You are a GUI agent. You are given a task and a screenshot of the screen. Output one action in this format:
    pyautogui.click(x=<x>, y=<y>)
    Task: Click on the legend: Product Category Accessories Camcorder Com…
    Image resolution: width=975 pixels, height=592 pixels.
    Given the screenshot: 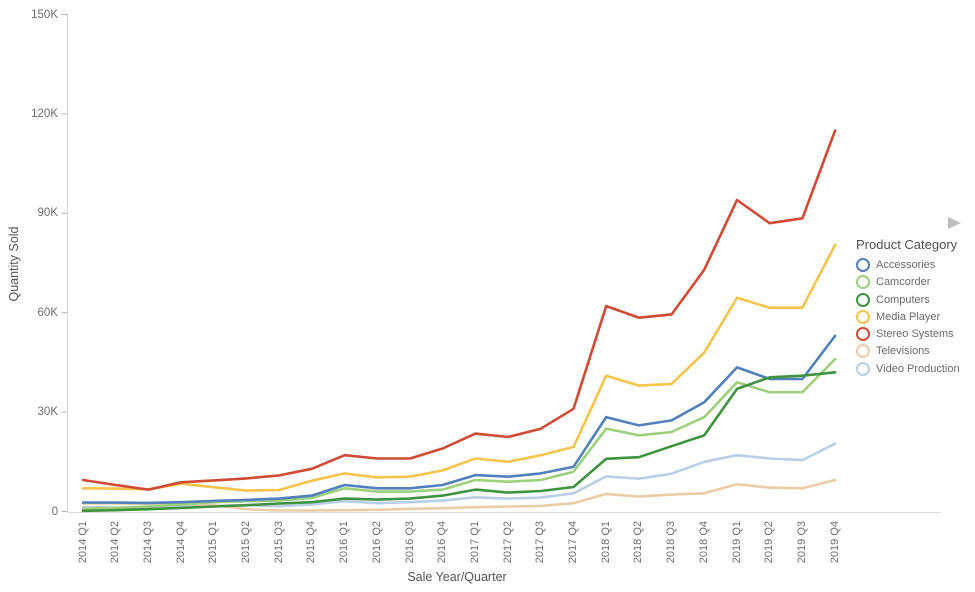 What is the action you would take?
    pyautogui.click(x=915, y=308)
    